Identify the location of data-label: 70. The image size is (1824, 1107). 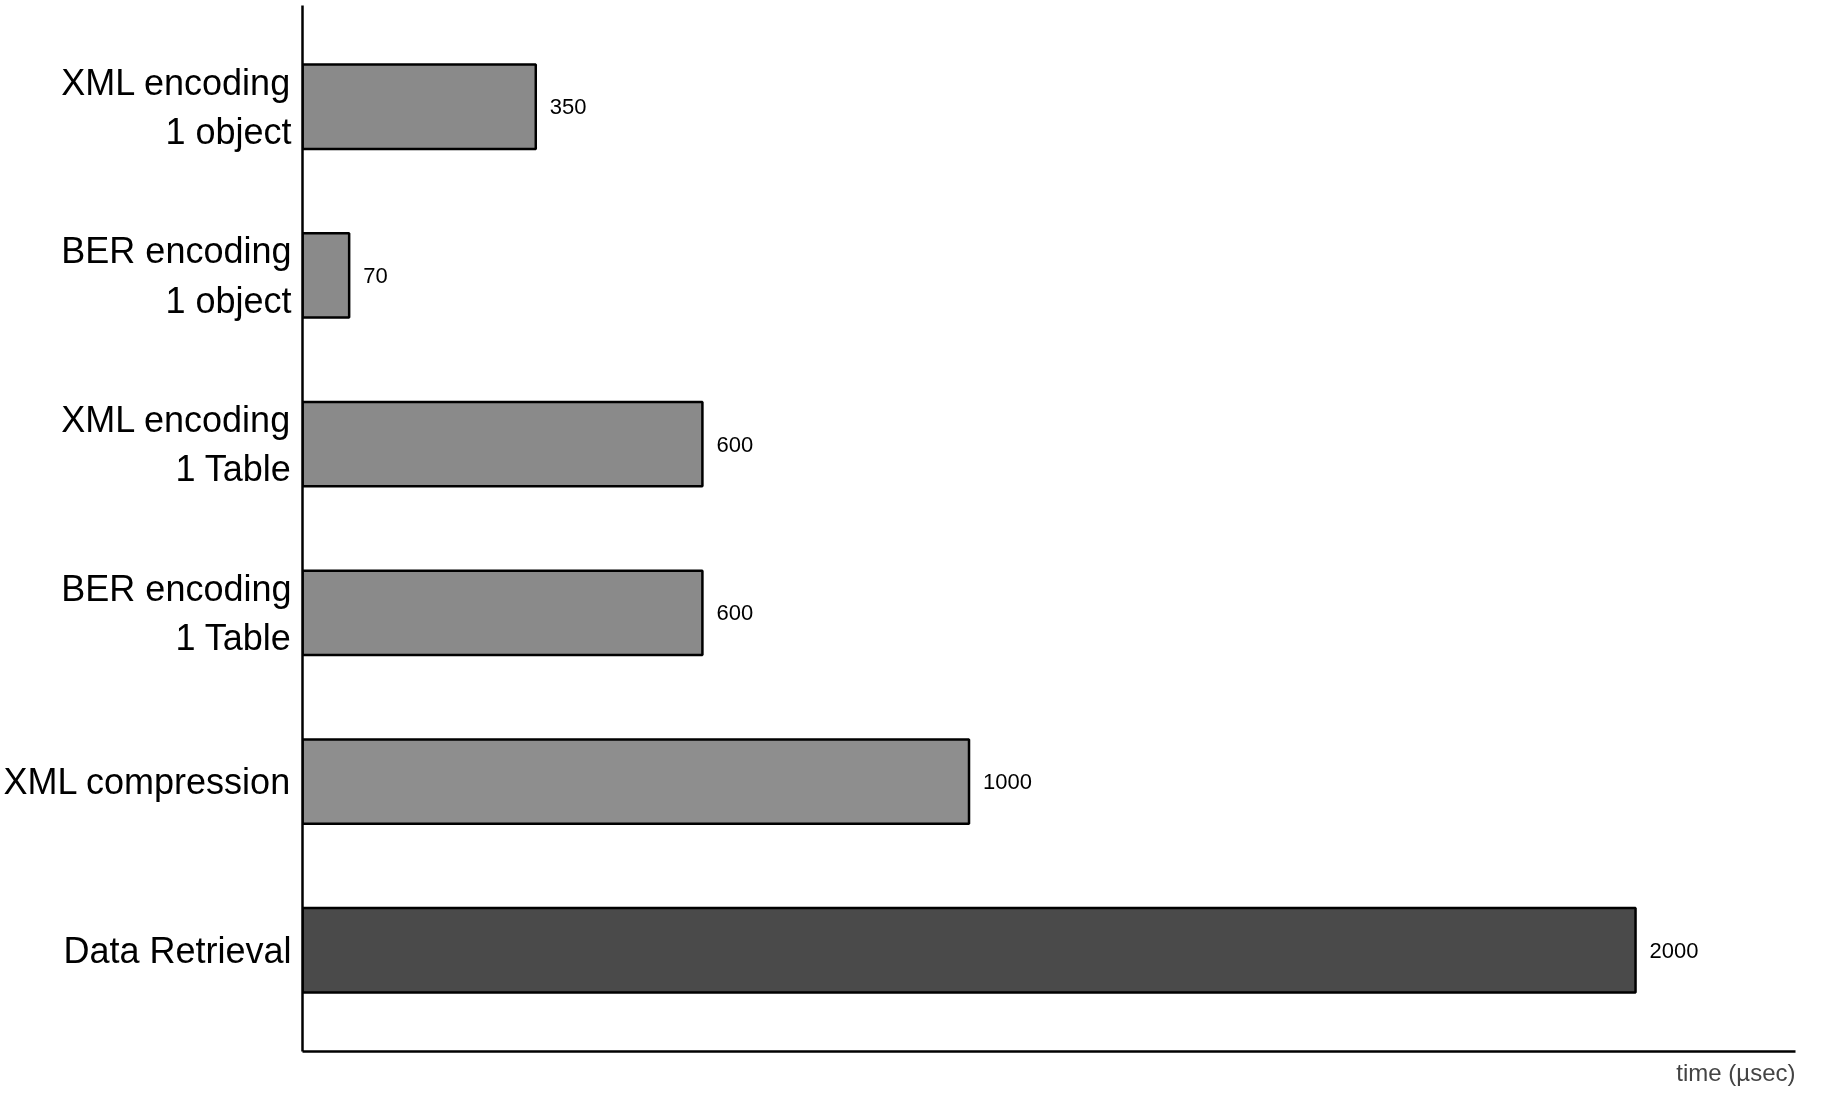
(375, 275).